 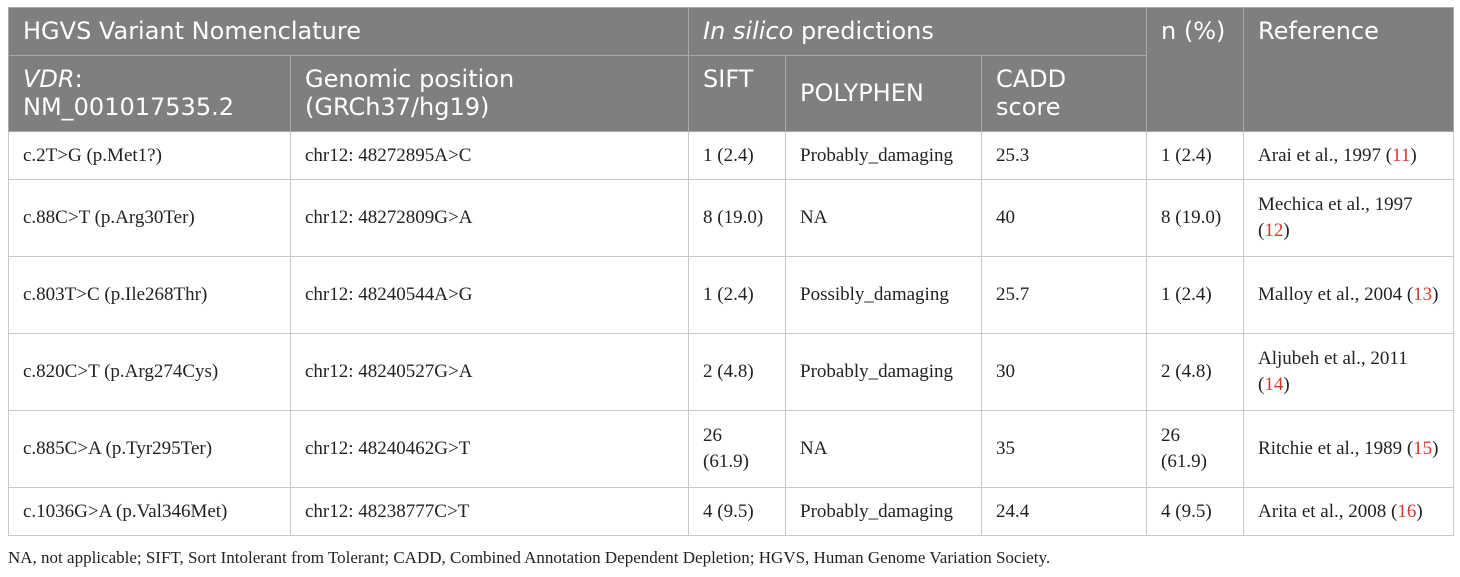 I want to click on cell-cadd: 25.7, so click(x=1064, y=295).